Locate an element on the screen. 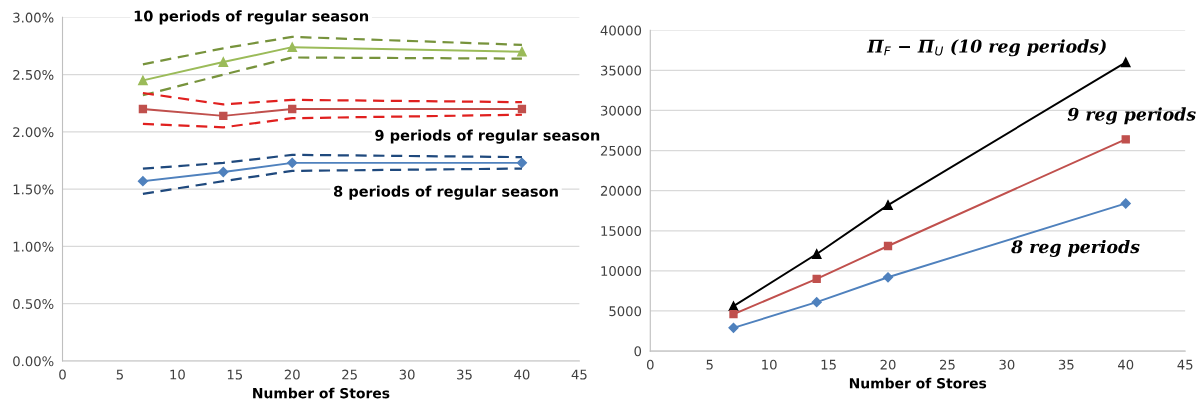 The height and width of the screenshot is (414, 1202). series-label: 8 periods of regular season is located at coordinates (445, 192).